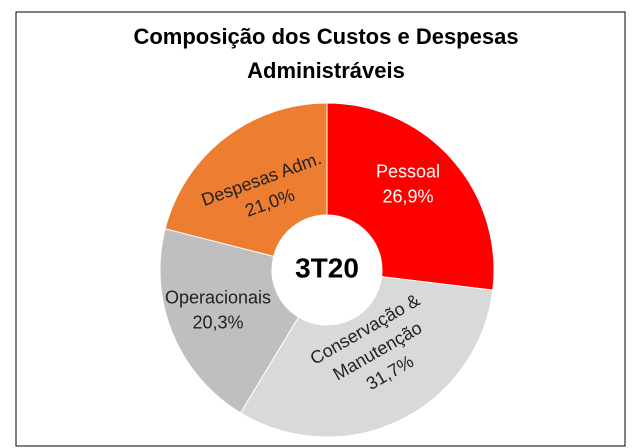 The image size is (641, 448). Describe the element at coordinates (217, 322) in the screenshot. I see `value-label: 20,3%` at that location.